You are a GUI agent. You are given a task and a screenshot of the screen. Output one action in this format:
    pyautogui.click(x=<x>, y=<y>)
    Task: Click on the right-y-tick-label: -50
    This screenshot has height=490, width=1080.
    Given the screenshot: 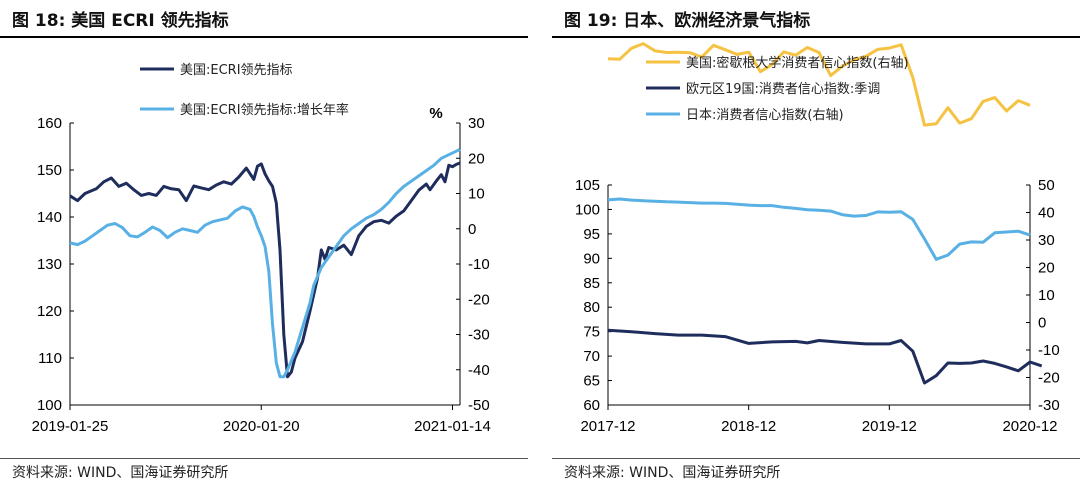 What is the action you would take?
    pyautogui.click(x=479, y=405)
    